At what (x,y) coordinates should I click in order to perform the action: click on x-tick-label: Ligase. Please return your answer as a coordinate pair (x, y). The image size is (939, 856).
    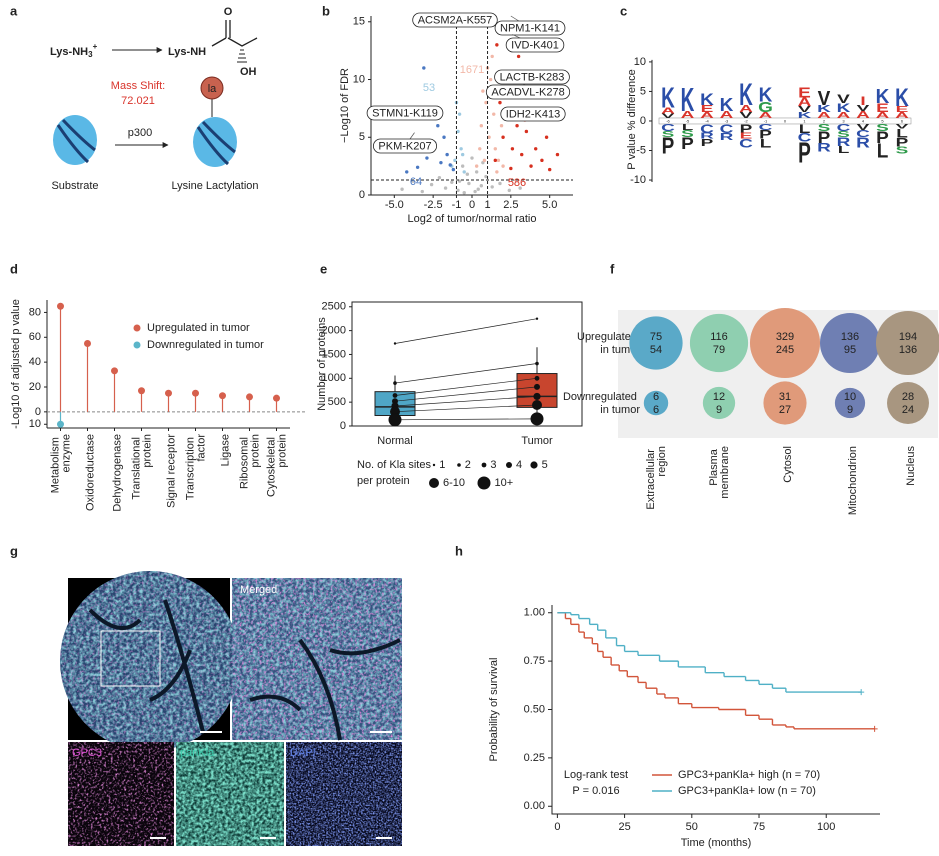
    Looking at the image, I should click on (225, 450).